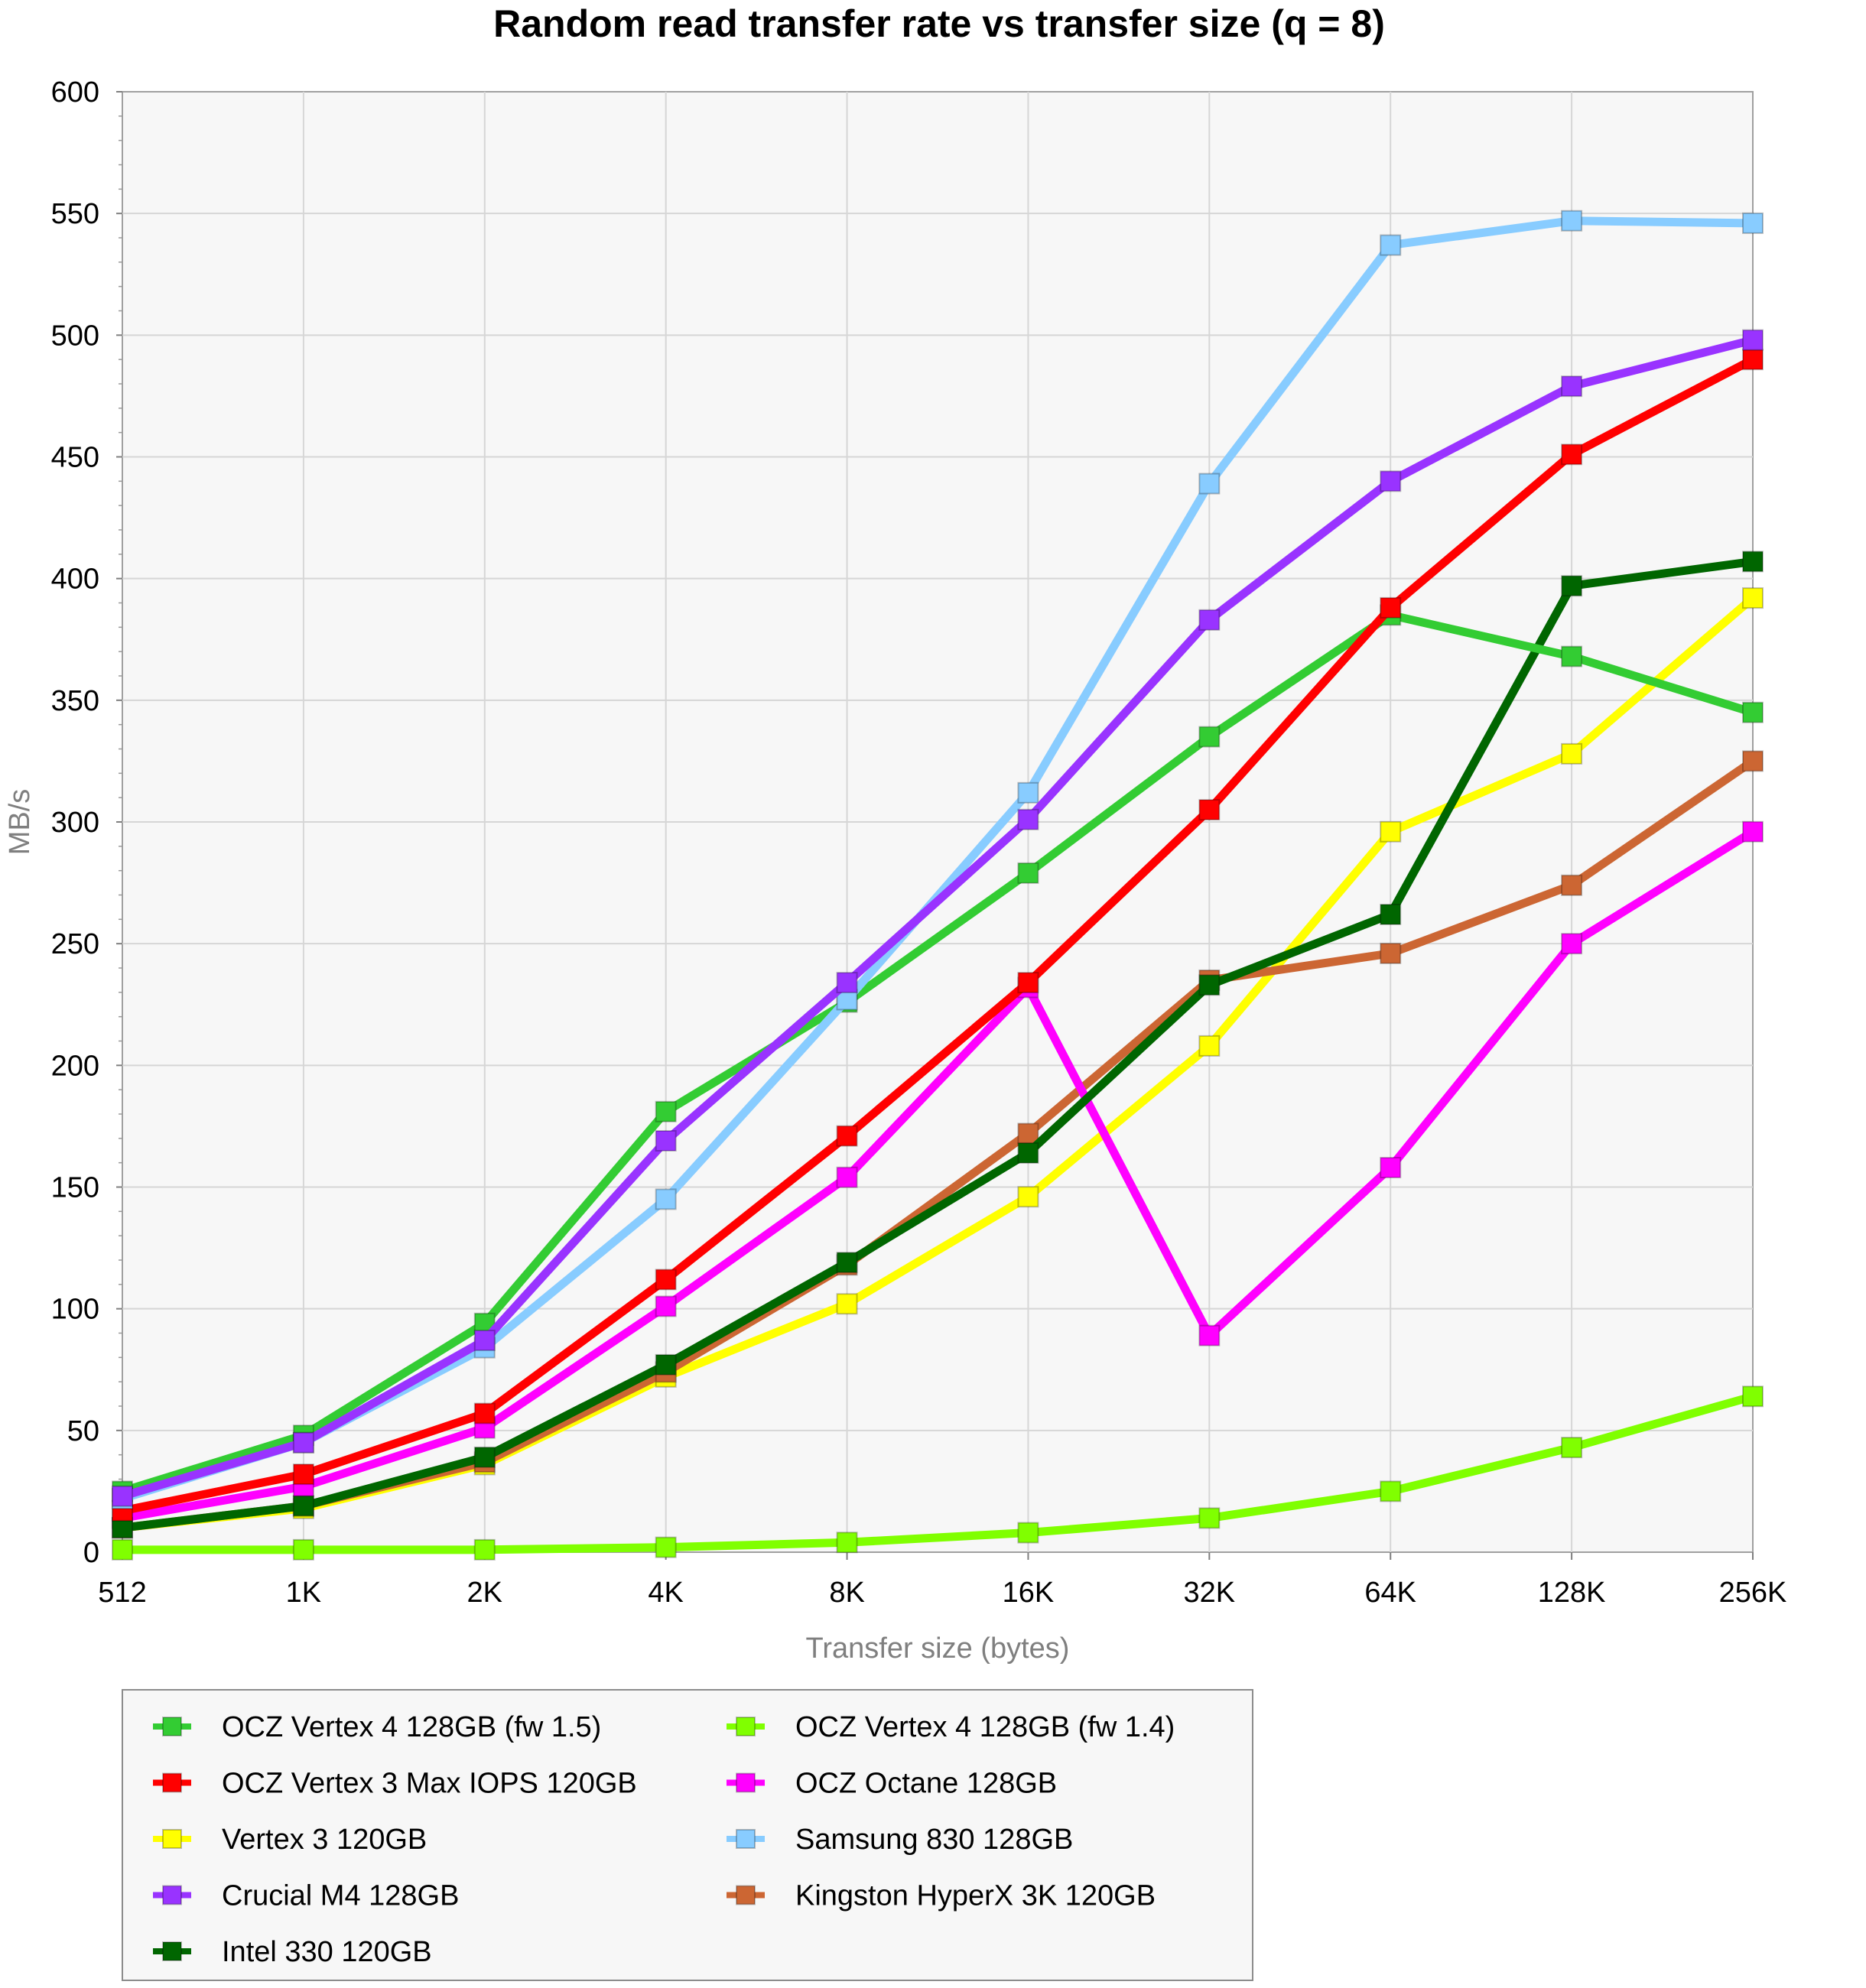 The height and width of the screenshot is (1988, 1866). What do you see at coordinates (985, 1727) in the screenshot?
I see `legend-label: OCZ Vertex 4 128GB (fw 1.4)` at bounding box center [985, 1727].